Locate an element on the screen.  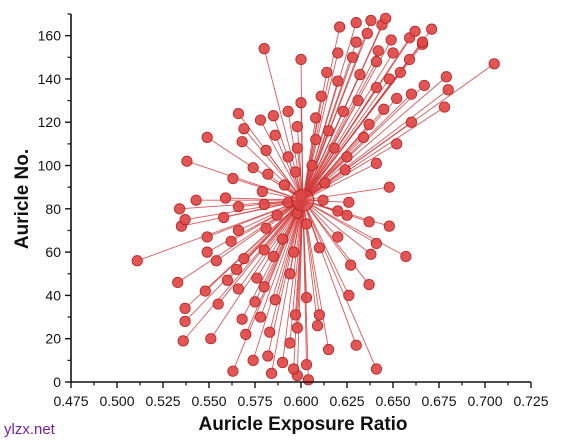
x-tick-label: 0.700 is located at coordinates (484, 401).